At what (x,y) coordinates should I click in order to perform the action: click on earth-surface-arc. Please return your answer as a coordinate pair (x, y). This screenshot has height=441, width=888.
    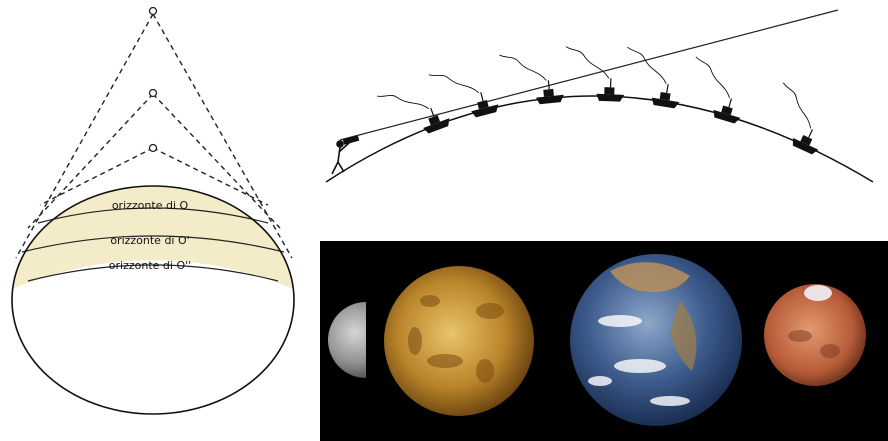
    Looking at the image, I should click on (599, 139).